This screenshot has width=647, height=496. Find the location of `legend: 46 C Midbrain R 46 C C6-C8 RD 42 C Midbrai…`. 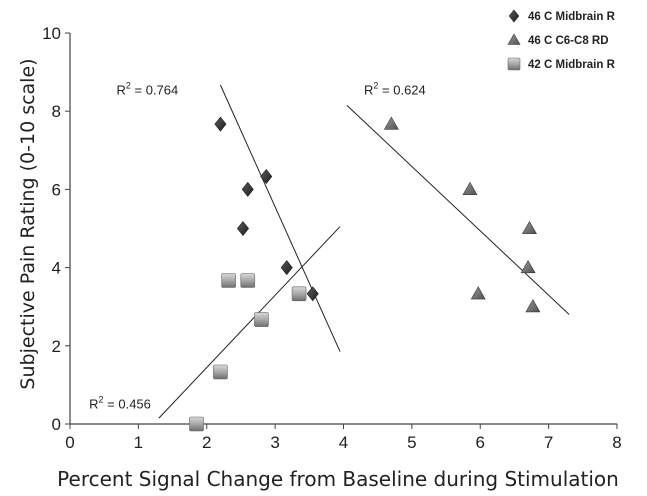

legend: 46 C Midbrain R 46 C C6-C8 RD 42 C Midbrai… is located at coordinates (561, 40).